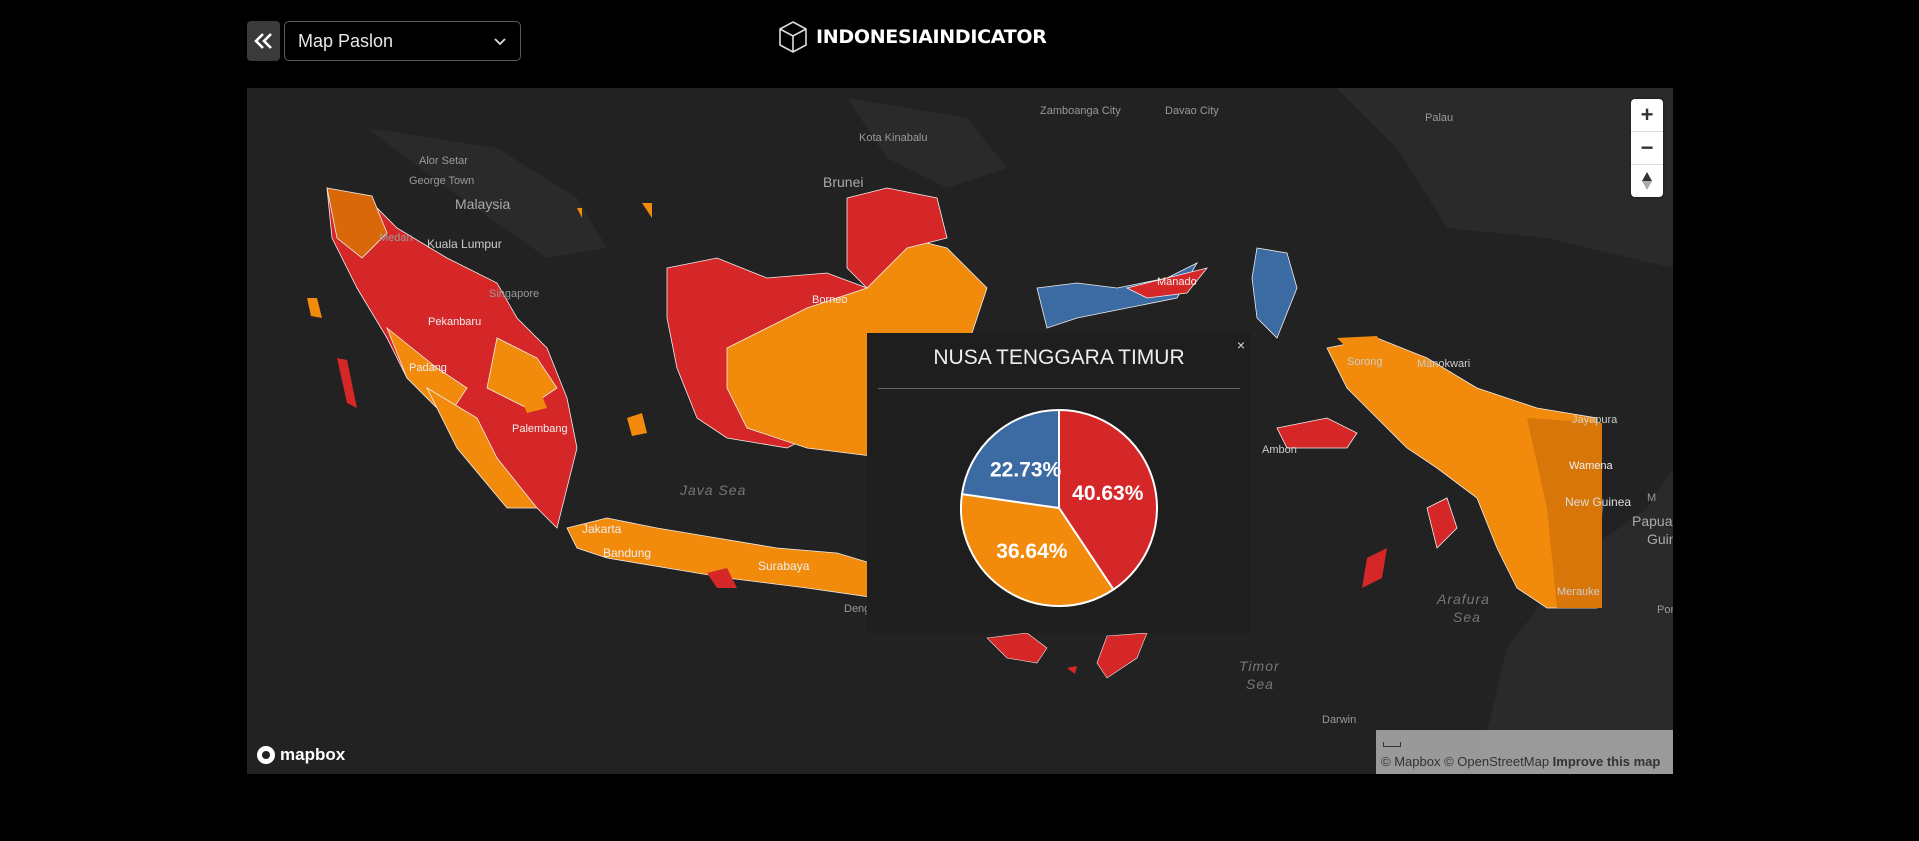  I want to click on map-label: New Guinea, so click(1598, 502).